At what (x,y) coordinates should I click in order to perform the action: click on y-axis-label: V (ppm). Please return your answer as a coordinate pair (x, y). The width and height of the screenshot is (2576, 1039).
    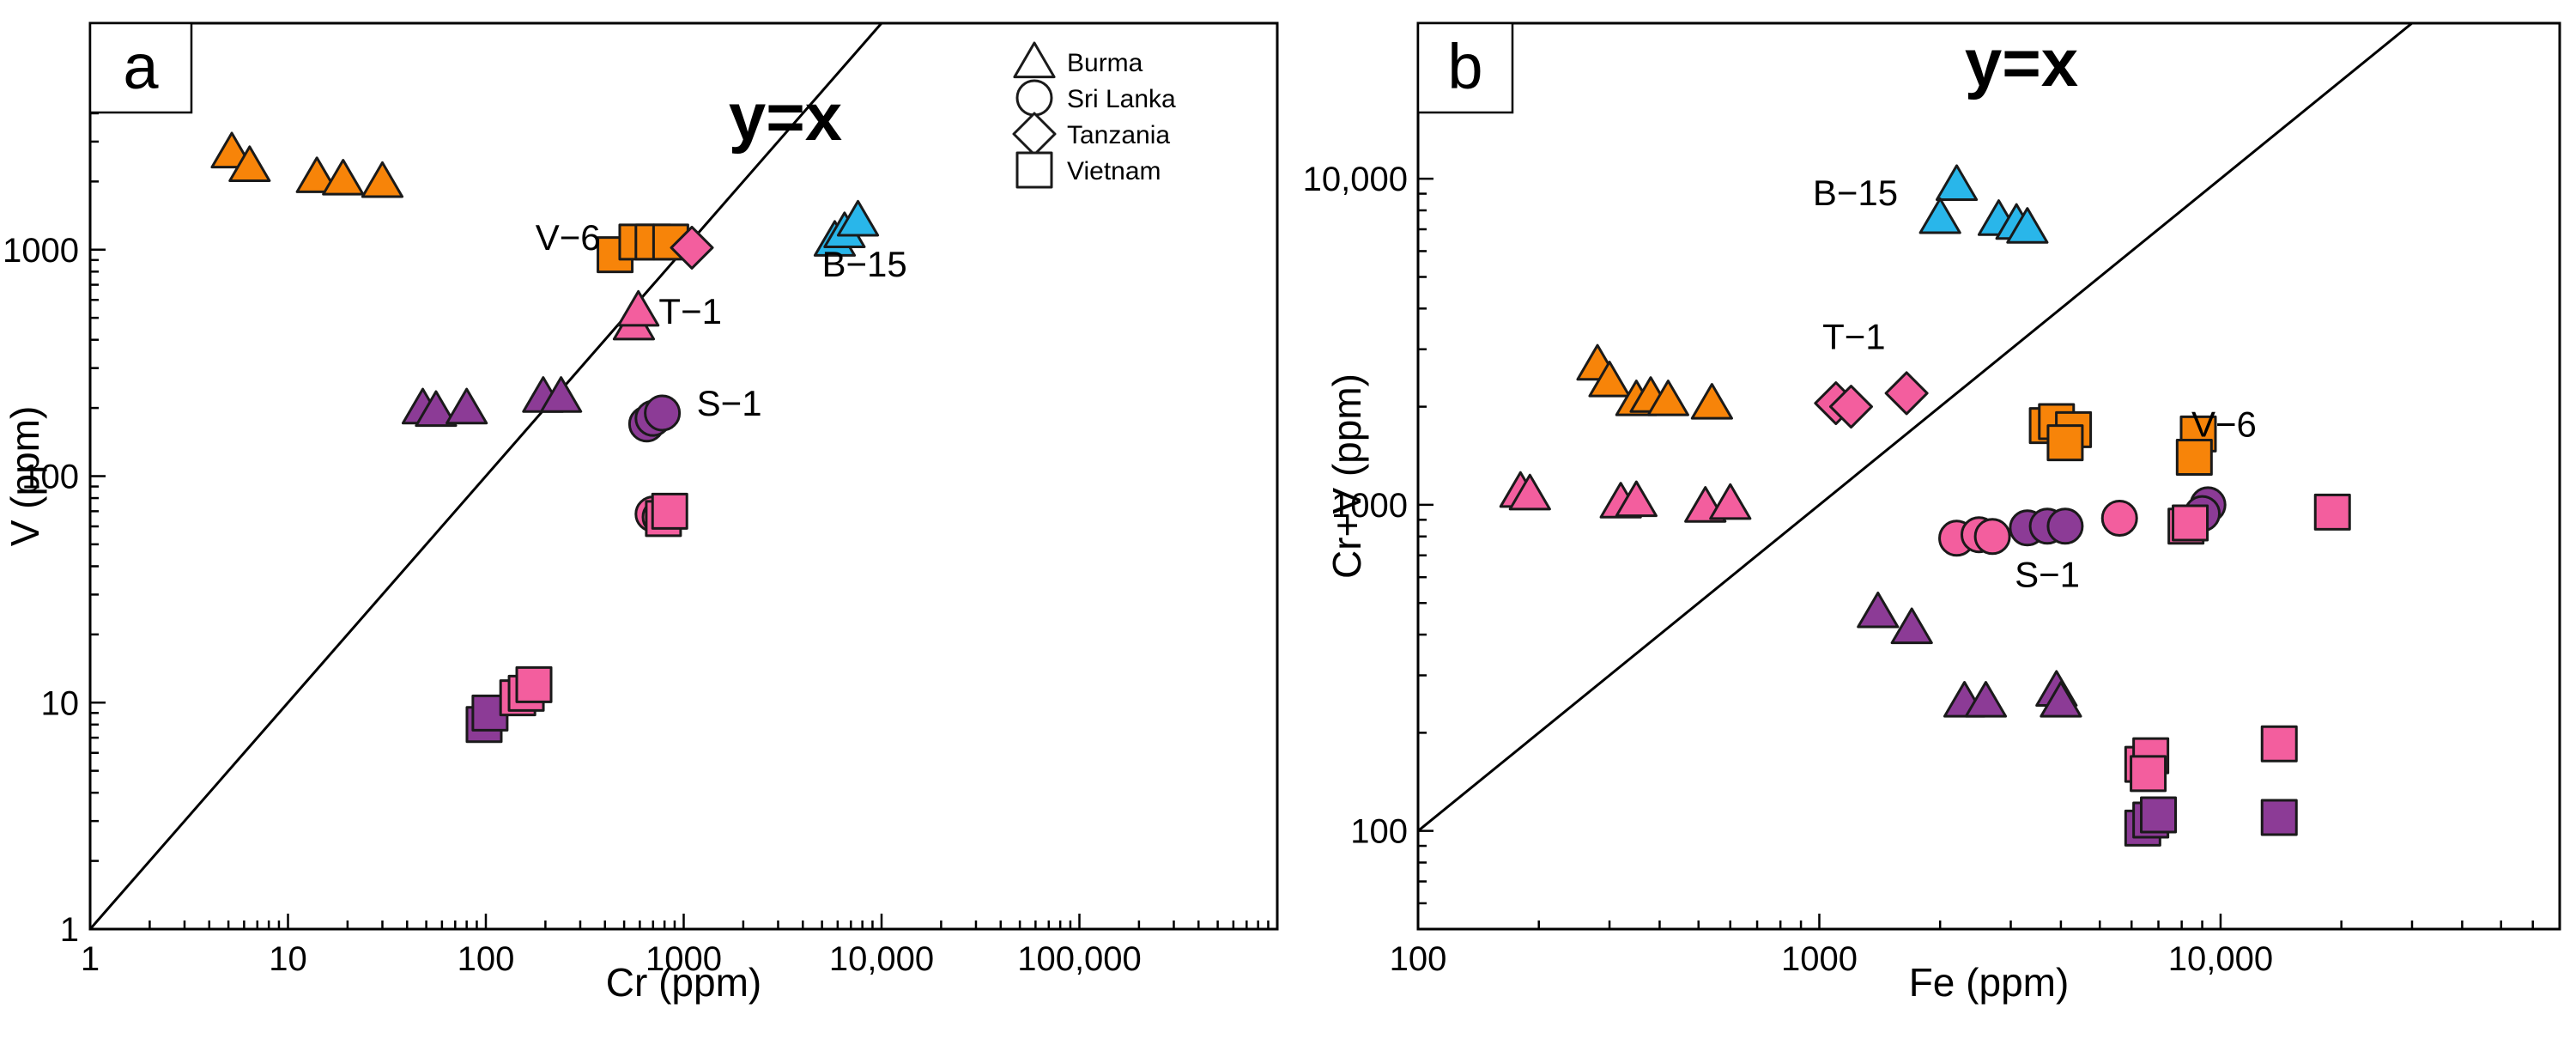
    Looking at the image, I should click on (25, 476).